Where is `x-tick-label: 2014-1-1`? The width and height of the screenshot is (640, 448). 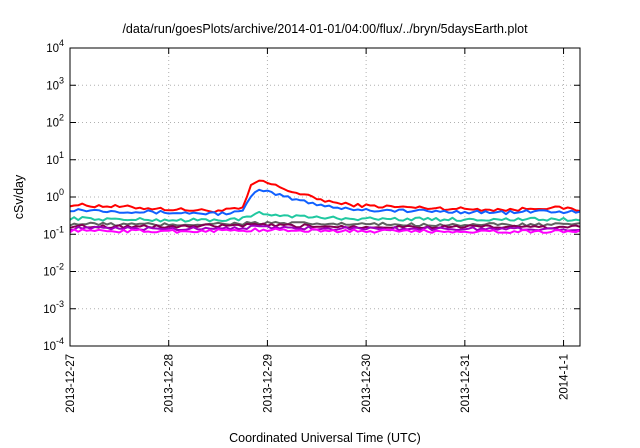
x-tick-label: 2014-1-1 is located at coordinates (565, 377).